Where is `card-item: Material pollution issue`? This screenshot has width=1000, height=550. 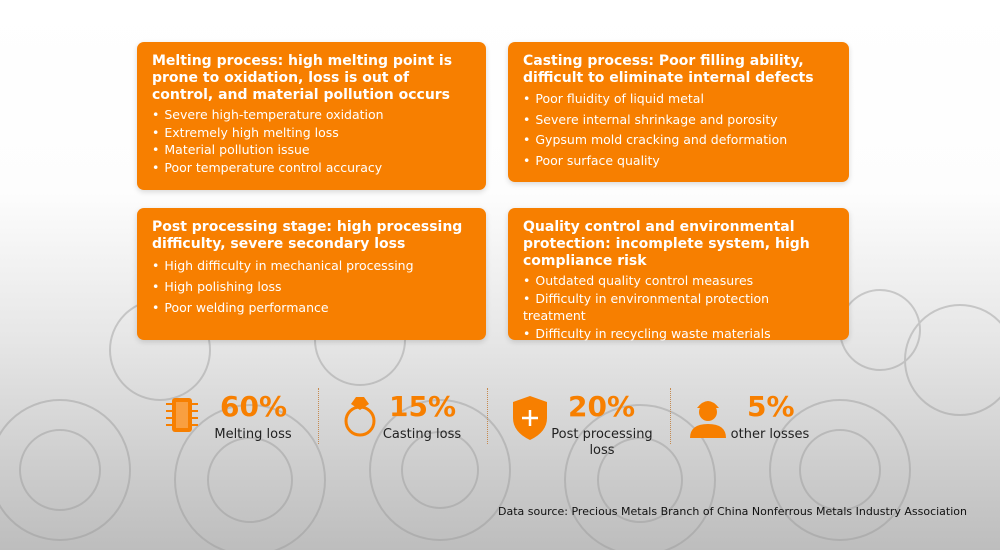 card-item: Material pollution issue is located at coordinates (312, 150).